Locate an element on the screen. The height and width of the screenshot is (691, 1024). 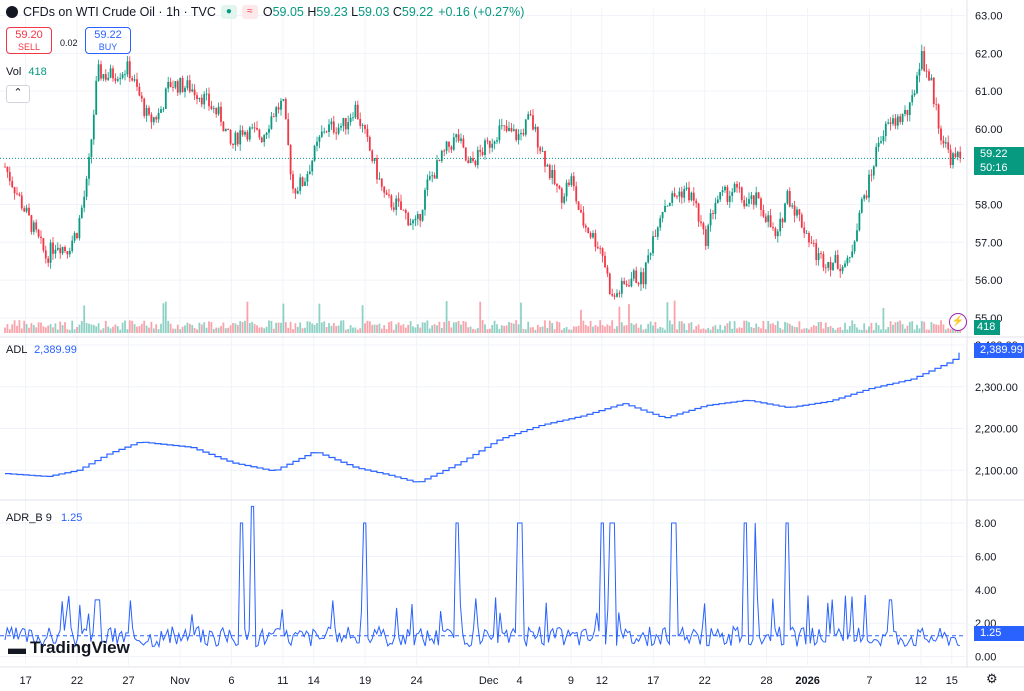
x-tick-label: 24 is located at coordinates (416, 681).